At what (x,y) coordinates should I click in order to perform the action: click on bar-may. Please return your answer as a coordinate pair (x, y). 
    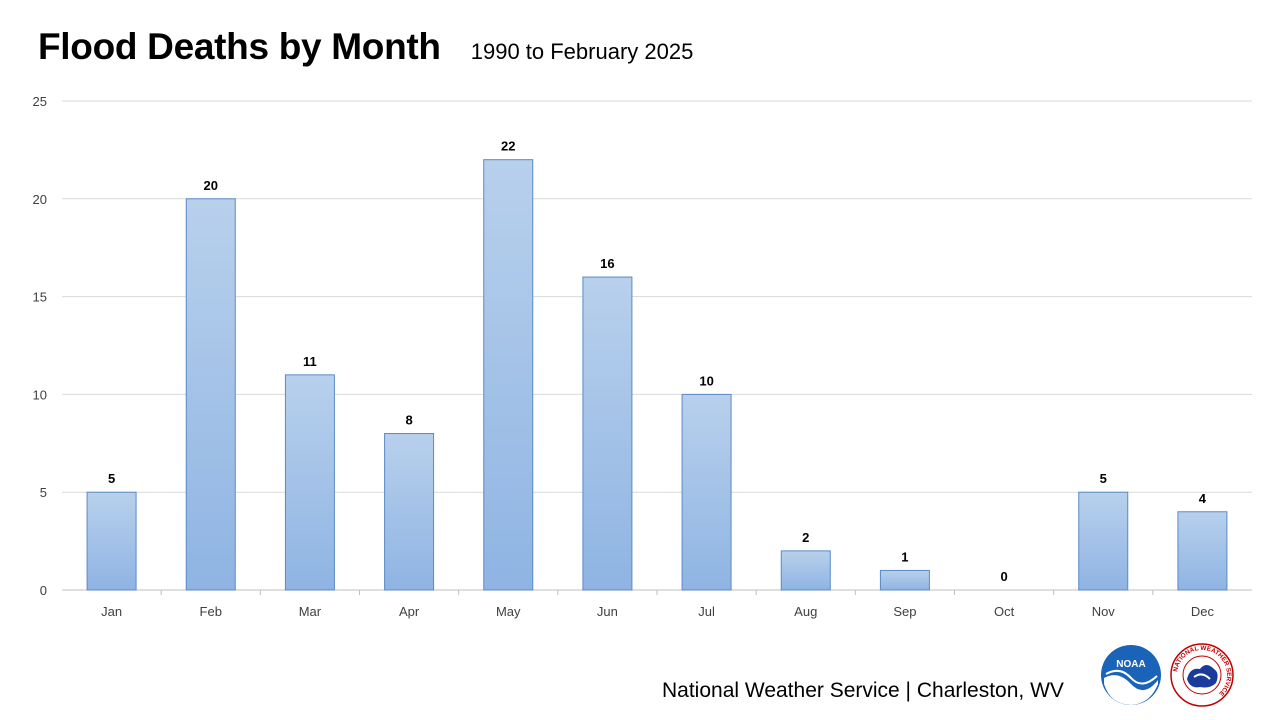
    Looking at the image, I should click on (508, 375).